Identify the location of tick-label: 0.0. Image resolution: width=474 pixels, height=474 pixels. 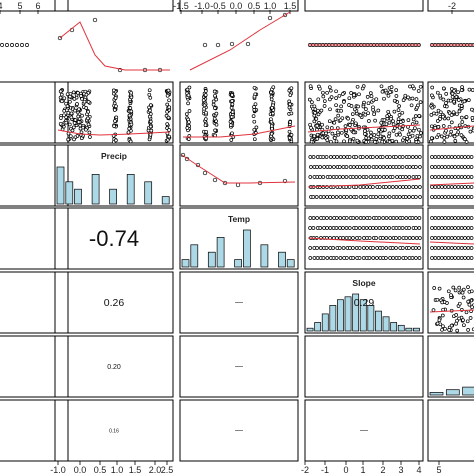
(80, 469).